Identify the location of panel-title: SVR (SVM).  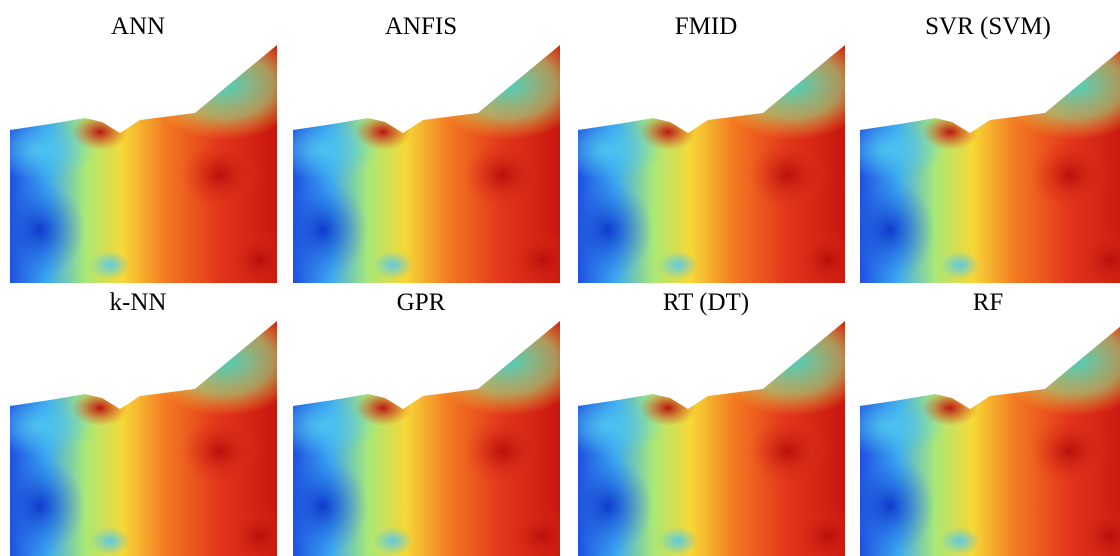
(988, 26).